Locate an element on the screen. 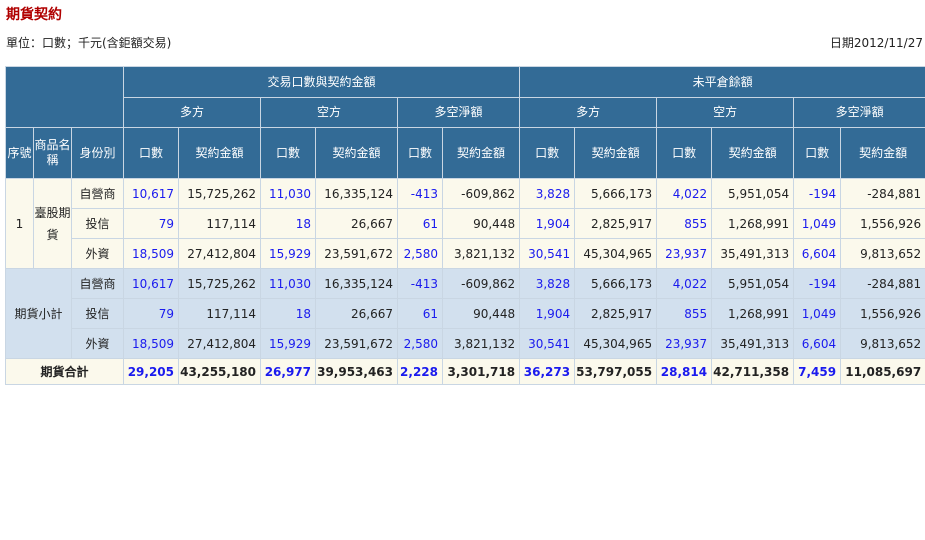  subtotal-label-cell: 期貨小計 is located at coordinates (38, 313).